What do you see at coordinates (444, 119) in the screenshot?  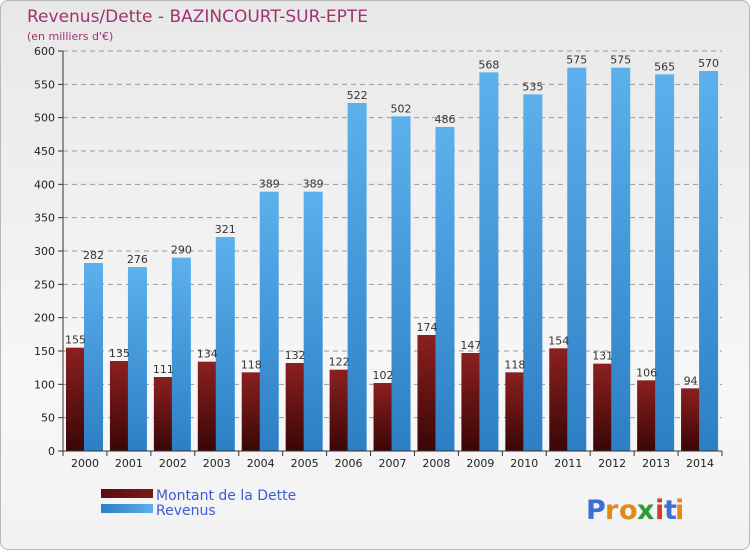 I see `data-label-revenus: 486` at bounding box center [444, 119].